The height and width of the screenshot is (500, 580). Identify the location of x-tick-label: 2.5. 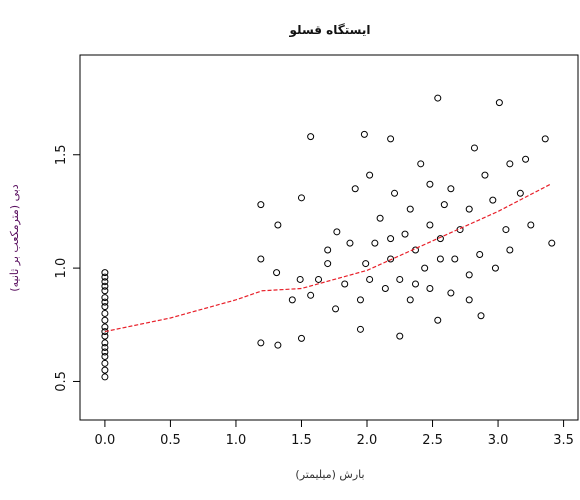
(432, 440).